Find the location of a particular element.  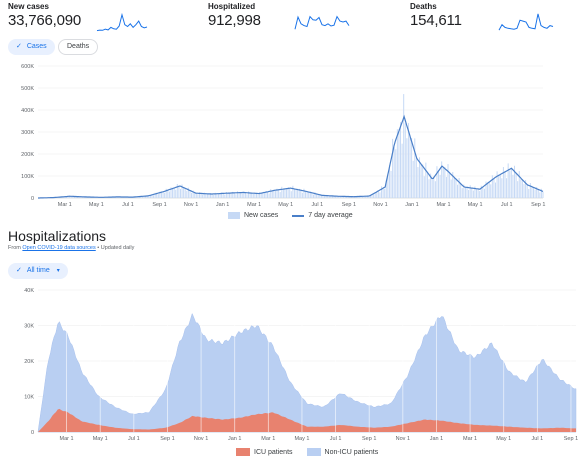

y-tick-label: 300K is located at coordinates (27, 133).